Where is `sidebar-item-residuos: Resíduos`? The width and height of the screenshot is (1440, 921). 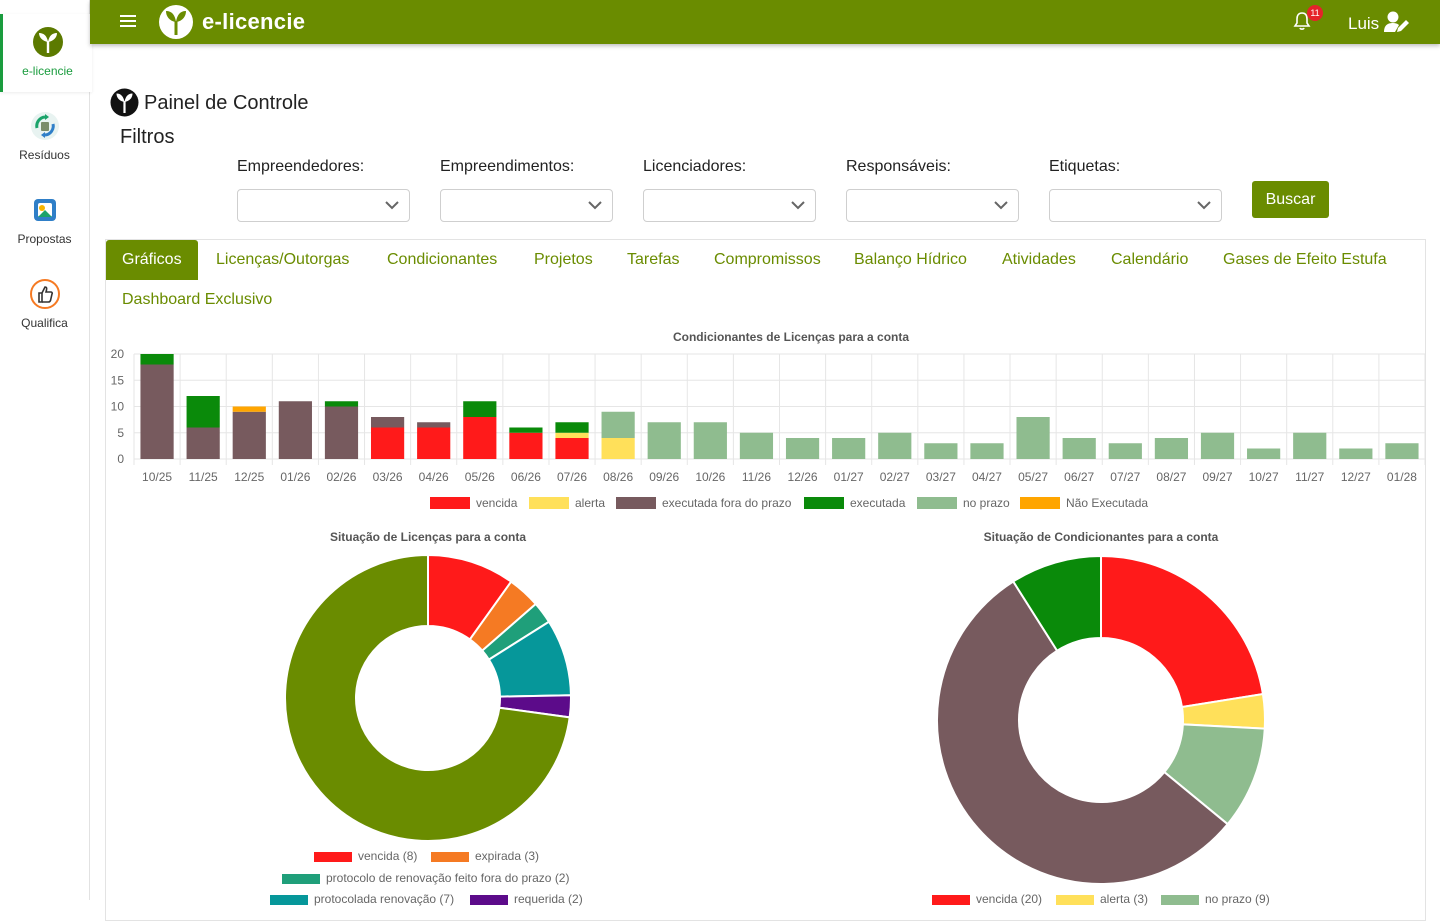
sidebar-item-residuos: Resíduos is located at coordinates (44, 137).